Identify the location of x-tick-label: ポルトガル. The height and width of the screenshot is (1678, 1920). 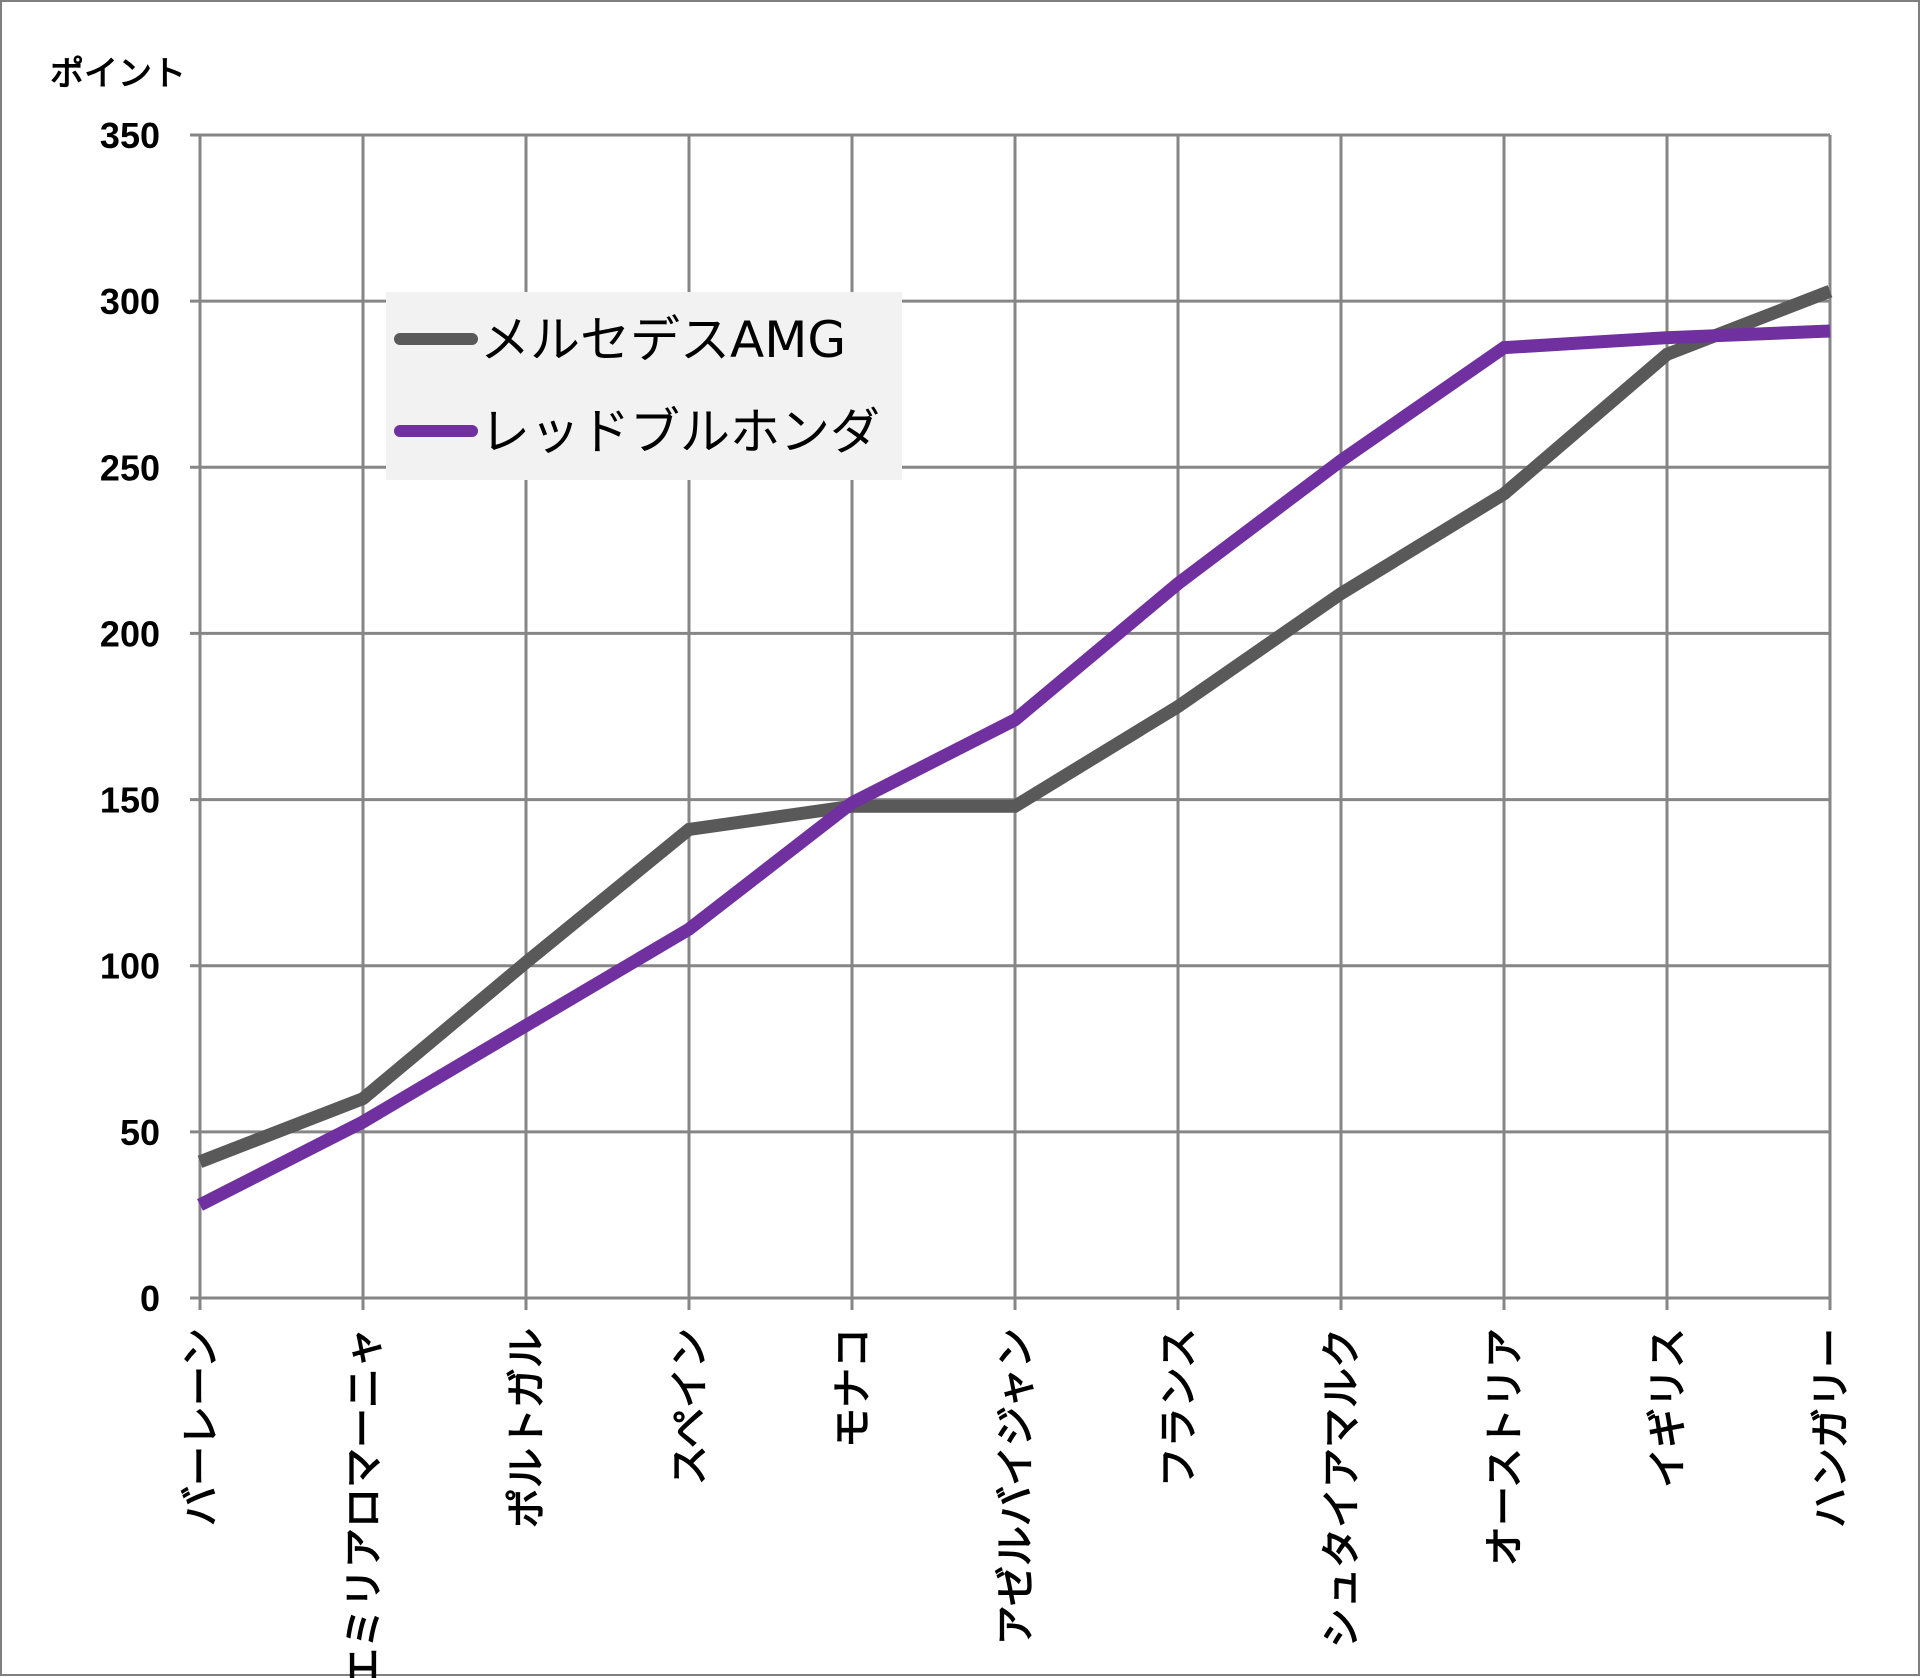
(527, 1428).